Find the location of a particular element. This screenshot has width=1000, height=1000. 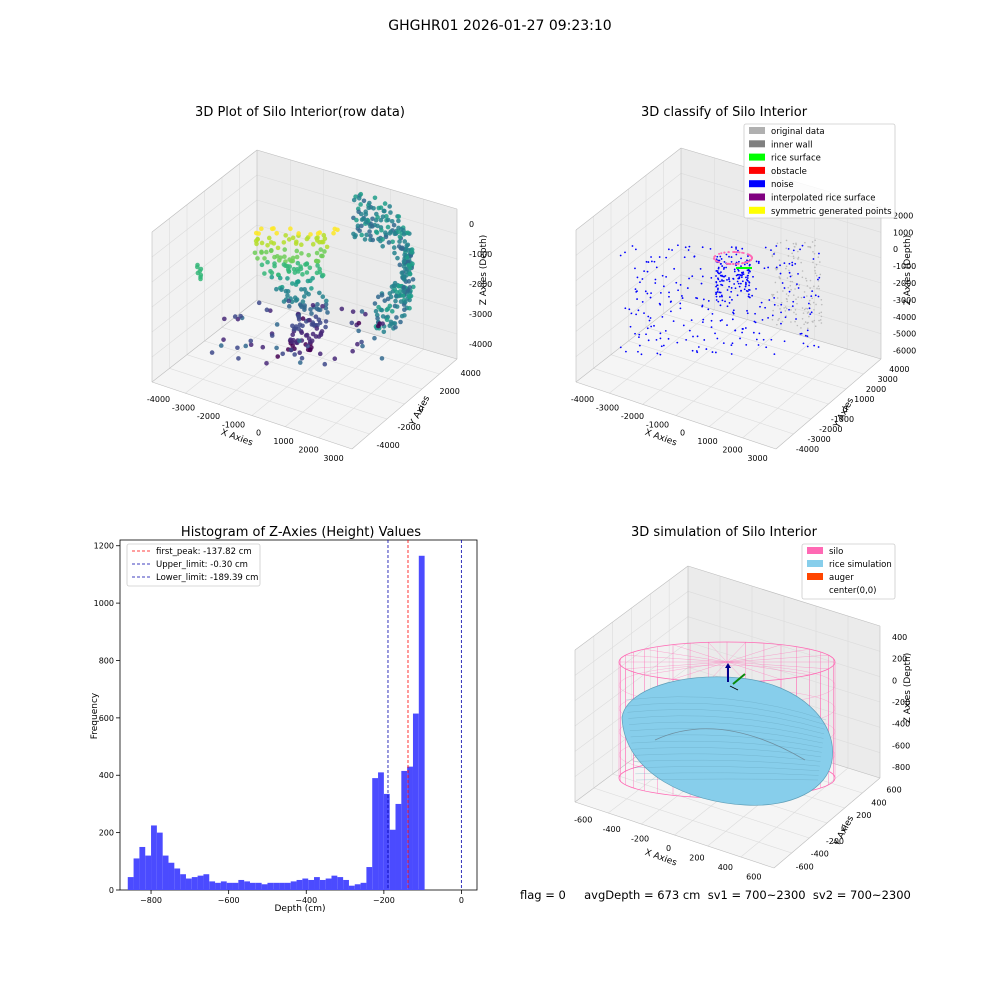

sim-z-tick-label: 400 is located at coordinates (899, 637).